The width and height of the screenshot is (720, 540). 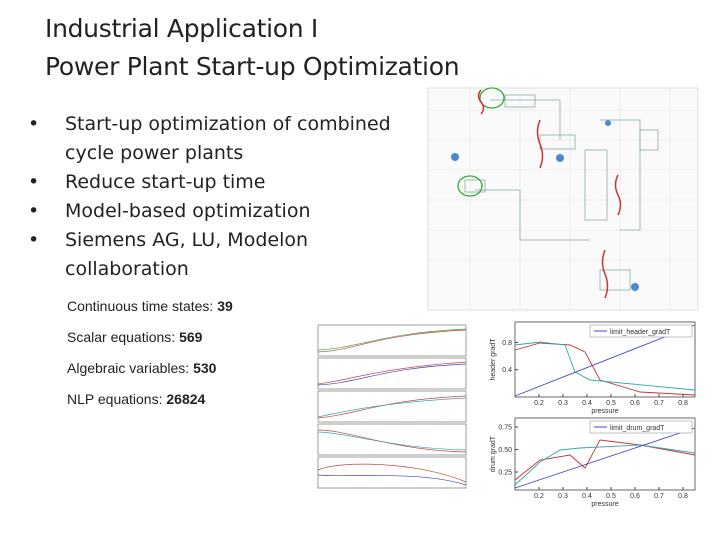 What do you see at coordinates (228, 124) in the screenshot?
I see `bullet-text: Start-up optimization of combined` at bounding box center [228, 124].